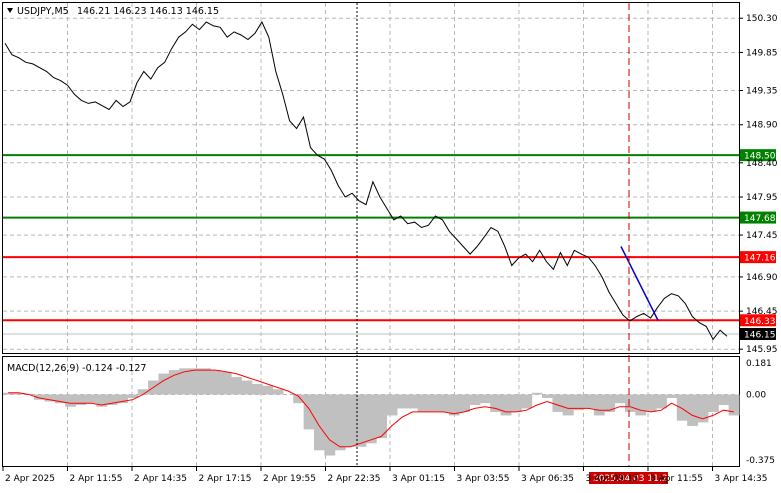 The width and height of the screenshot is (781, 493). Describe the element at coordinates (160, 479) in the screenshot. I see `x-tick-label: 2 Apr 14:35` at that location.